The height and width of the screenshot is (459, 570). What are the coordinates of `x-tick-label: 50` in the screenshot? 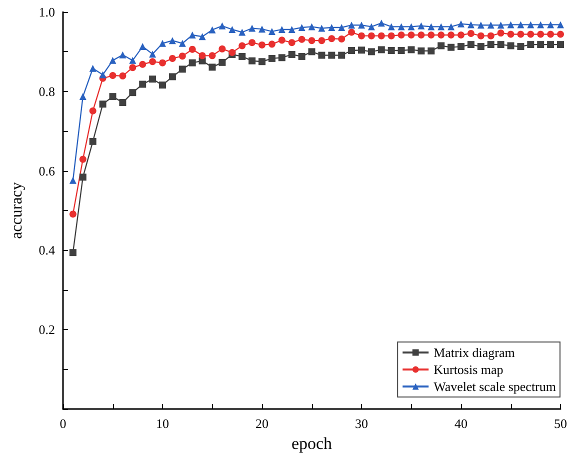 It's located at (560, 423).